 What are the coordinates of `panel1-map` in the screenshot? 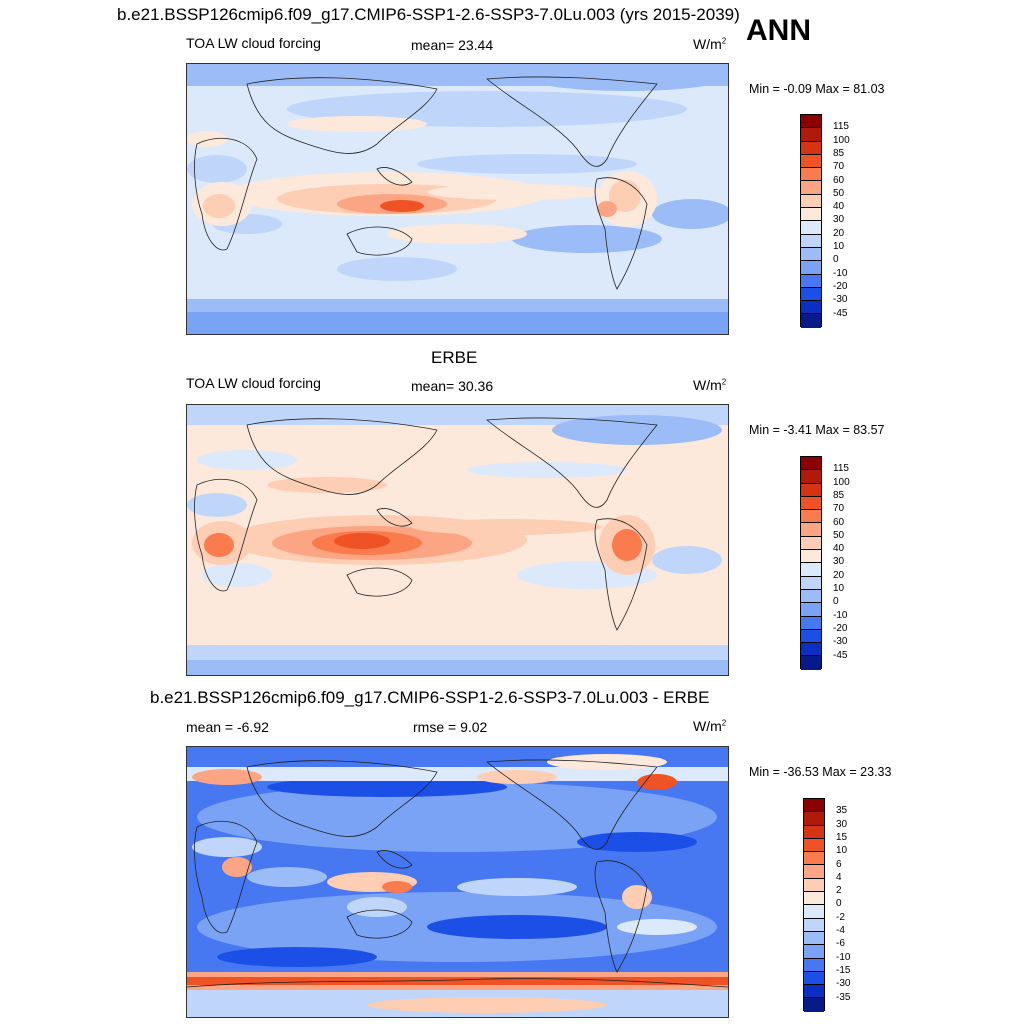 It's located at (457, 199).